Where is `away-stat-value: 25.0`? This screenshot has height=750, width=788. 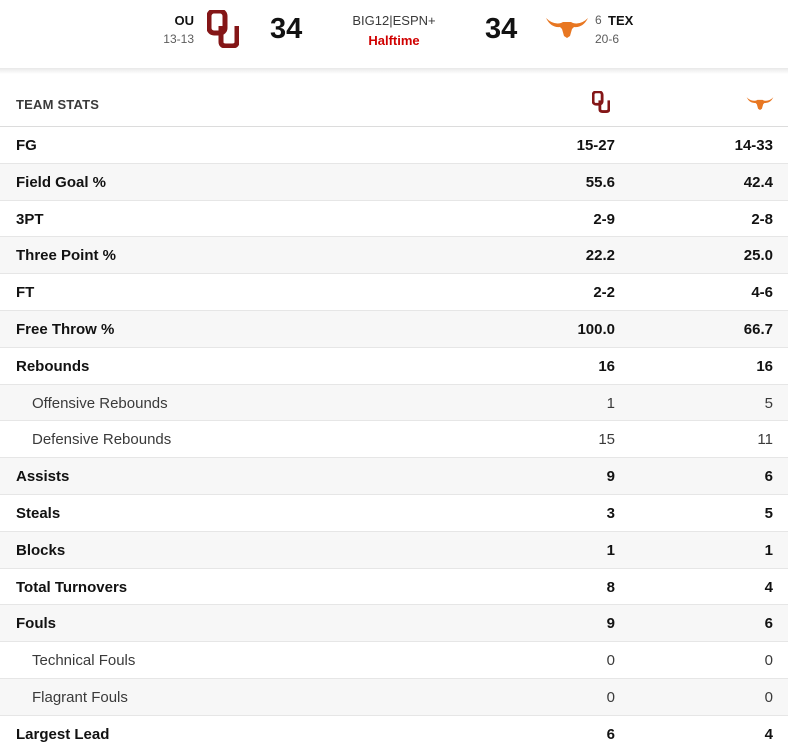
away-stat-value: 25.0 is located at coordinates (758, 256).